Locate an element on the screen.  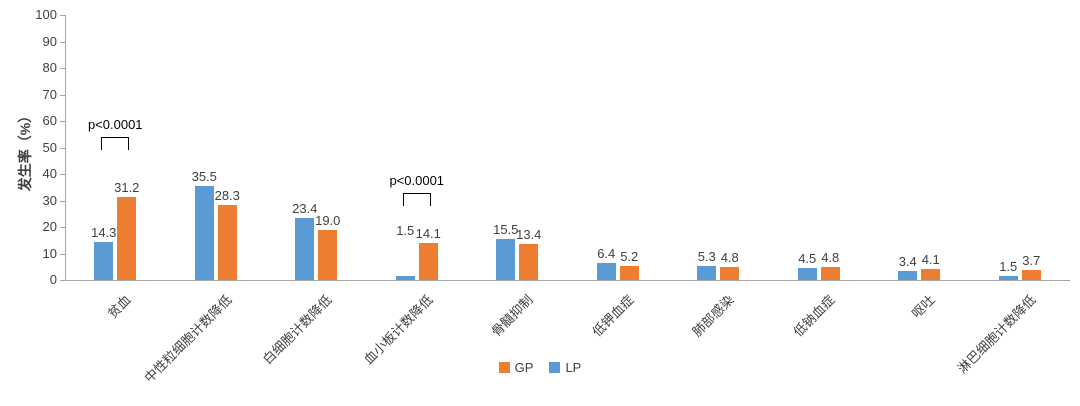
category-label: 低钾血症 is located at coordinates (613, 316).